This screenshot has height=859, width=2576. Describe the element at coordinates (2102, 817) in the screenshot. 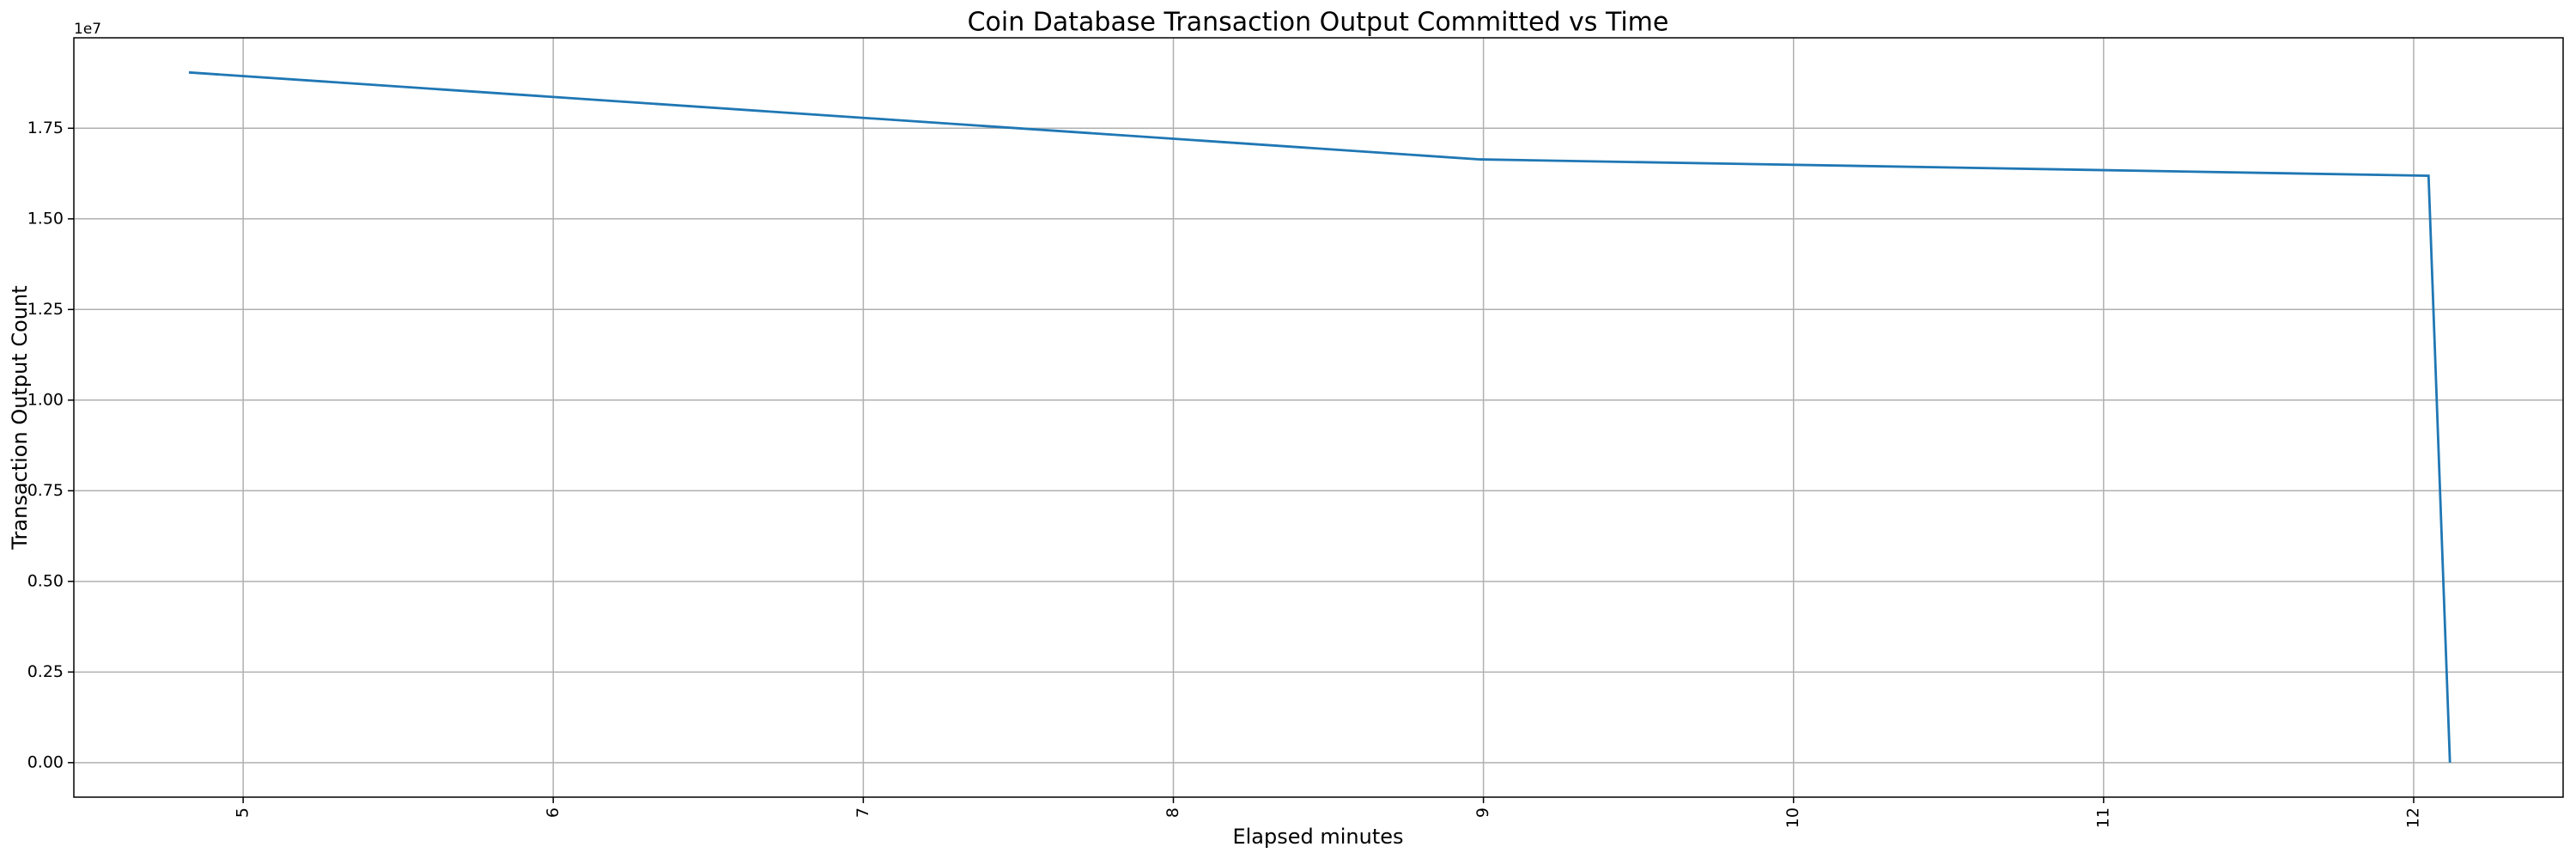

I see `x-tick-label: 11` at that location.